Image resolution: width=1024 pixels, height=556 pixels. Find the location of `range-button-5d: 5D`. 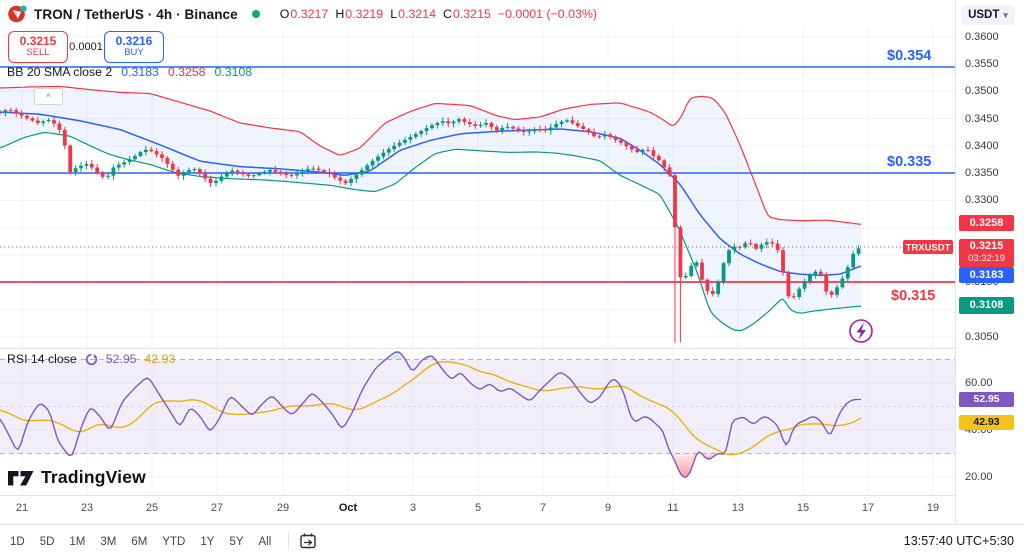

range-button-5d: 5D is located at coordinates (47, 541).